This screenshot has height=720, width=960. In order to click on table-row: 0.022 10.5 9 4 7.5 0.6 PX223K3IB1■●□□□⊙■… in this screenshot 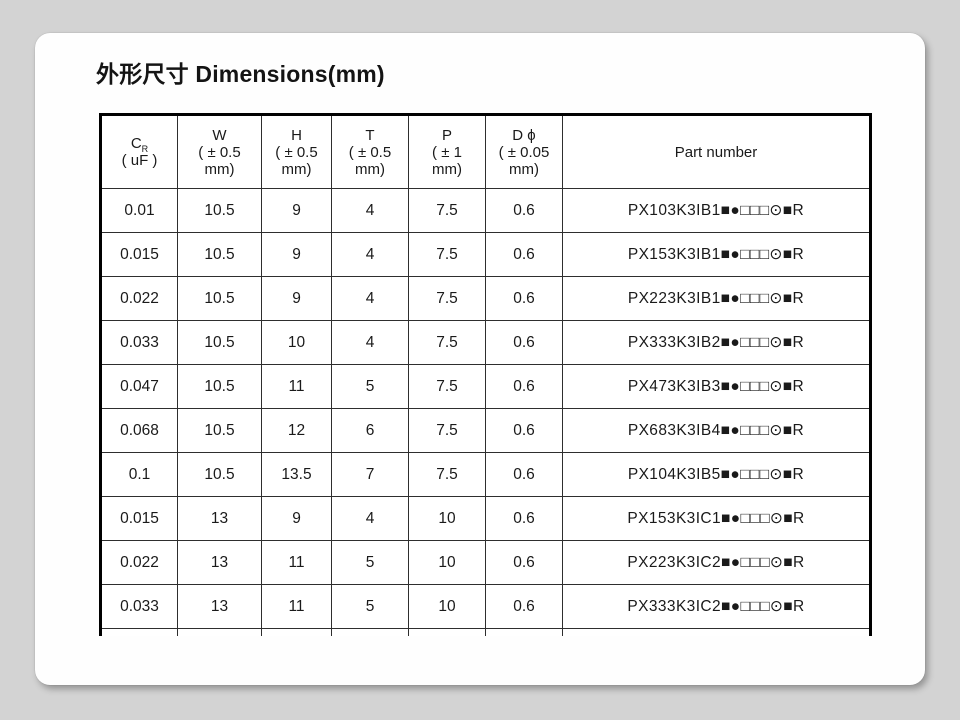, I will do `click(485, 298)`.